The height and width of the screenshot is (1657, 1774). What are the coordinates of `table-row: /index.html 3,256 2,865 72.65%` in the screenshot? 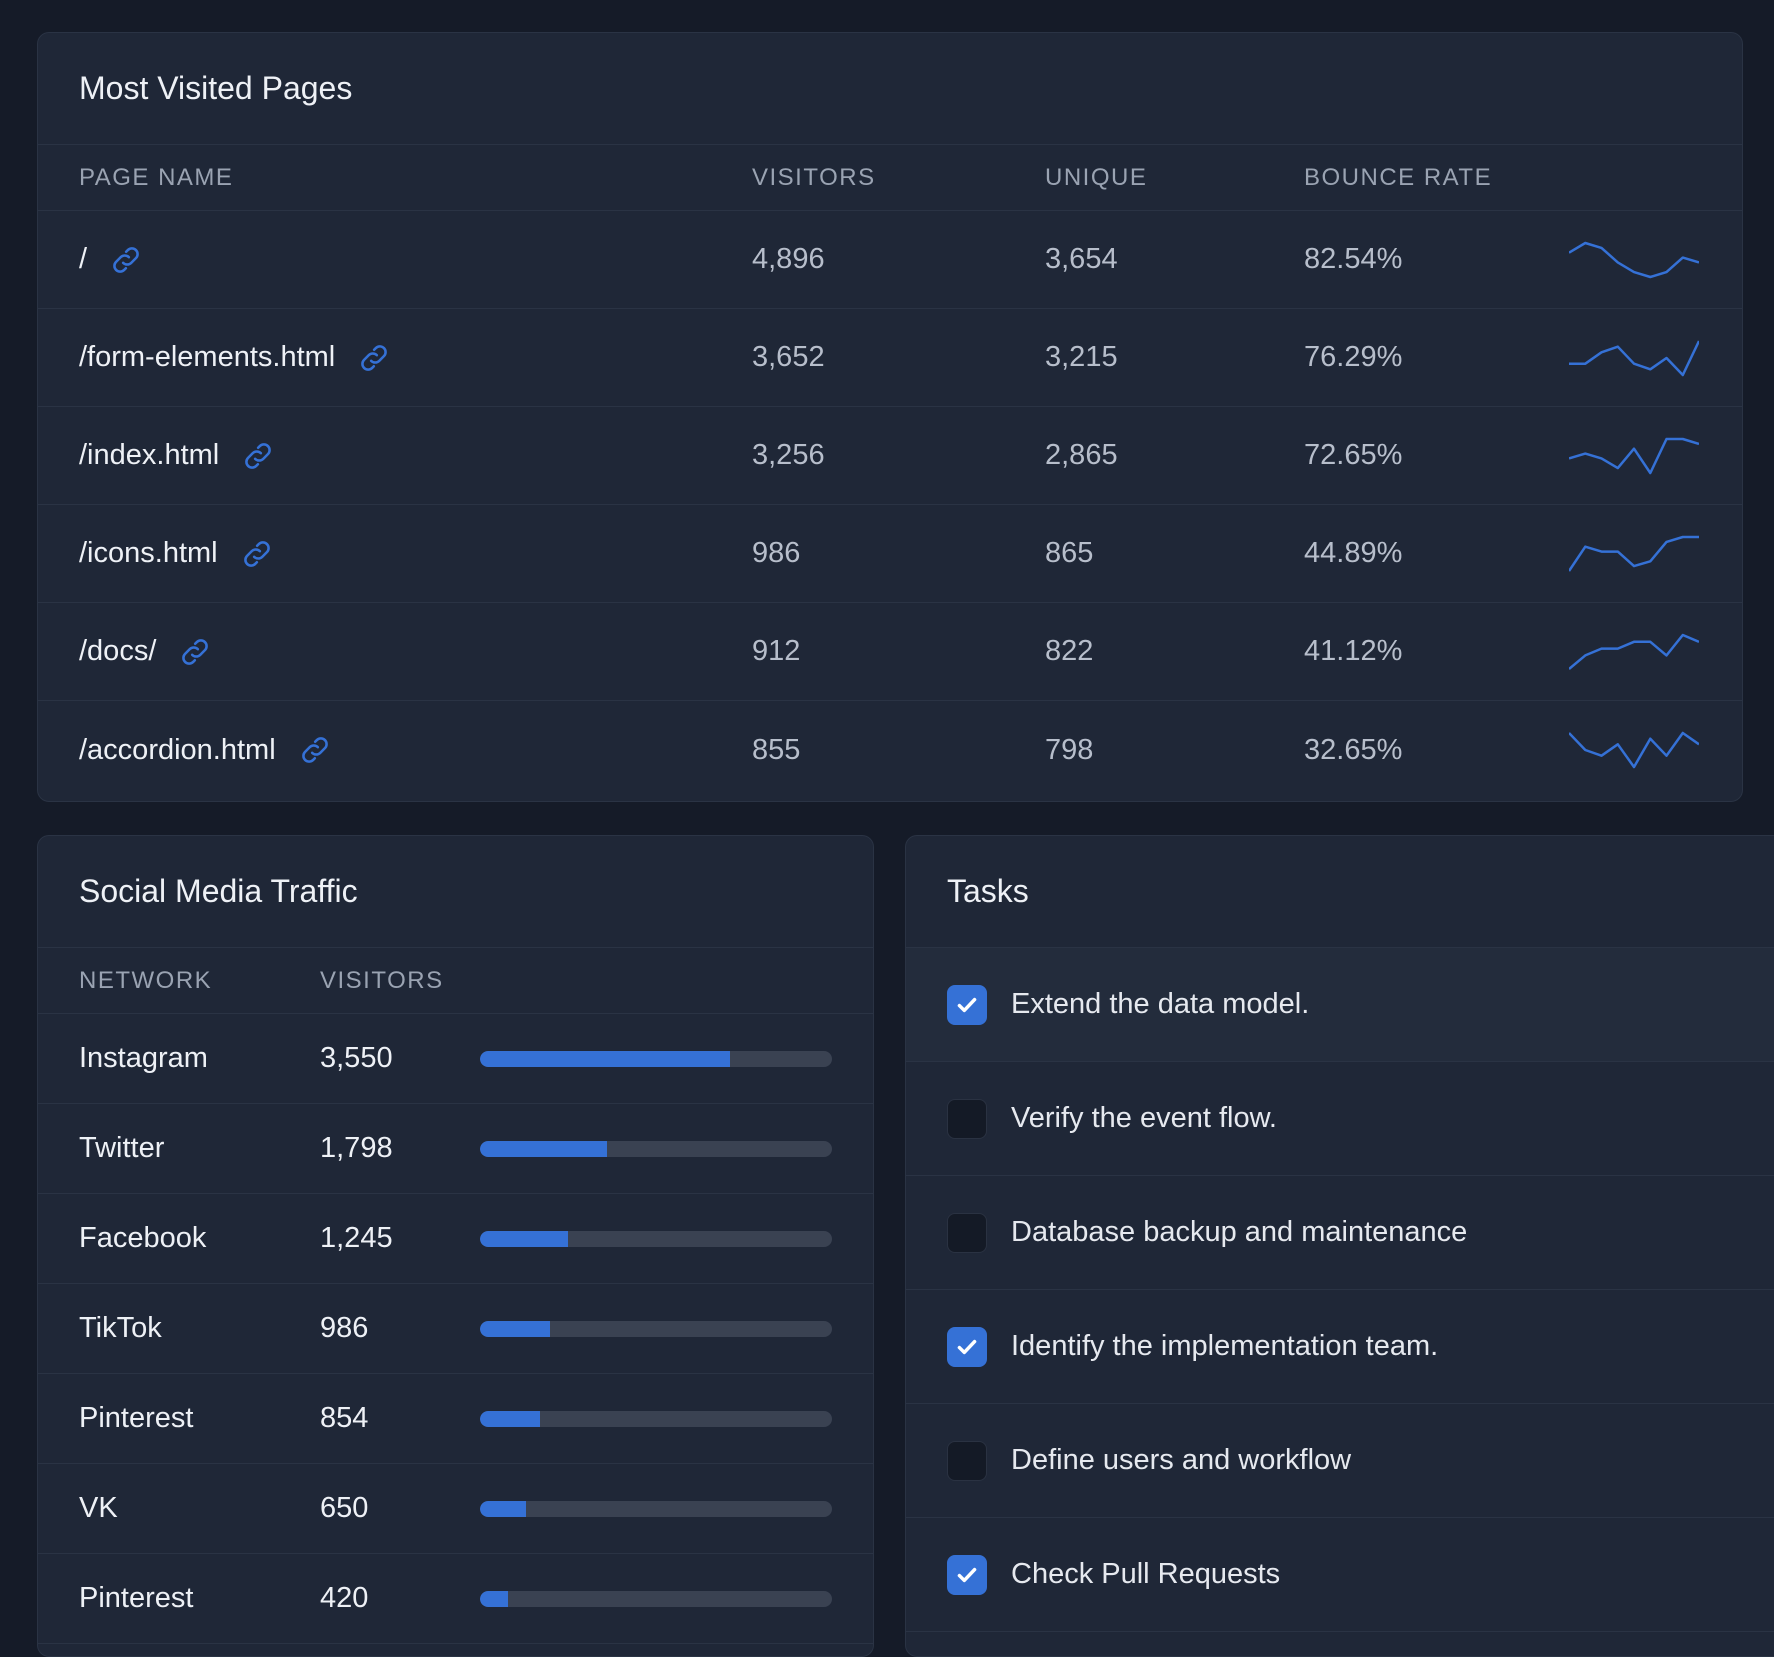 It's located at (890, 456).